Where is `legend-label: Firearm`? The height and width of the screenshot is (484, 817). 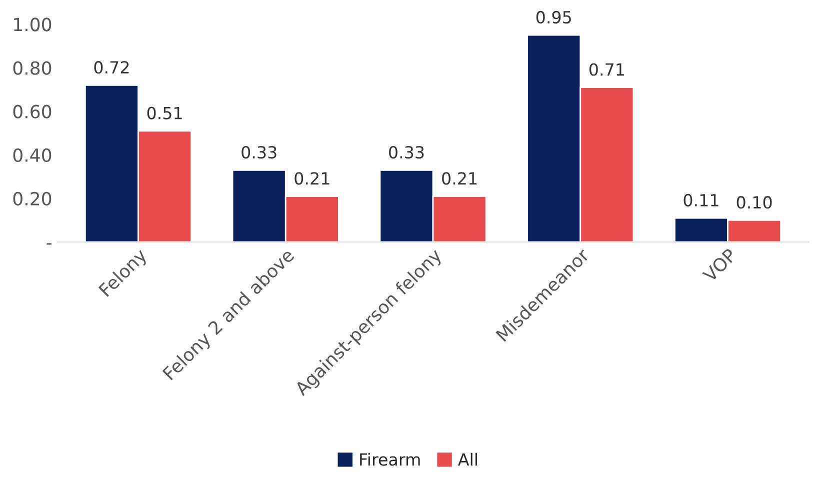
legend-label: Firearm is located at coordinates (390, 459).